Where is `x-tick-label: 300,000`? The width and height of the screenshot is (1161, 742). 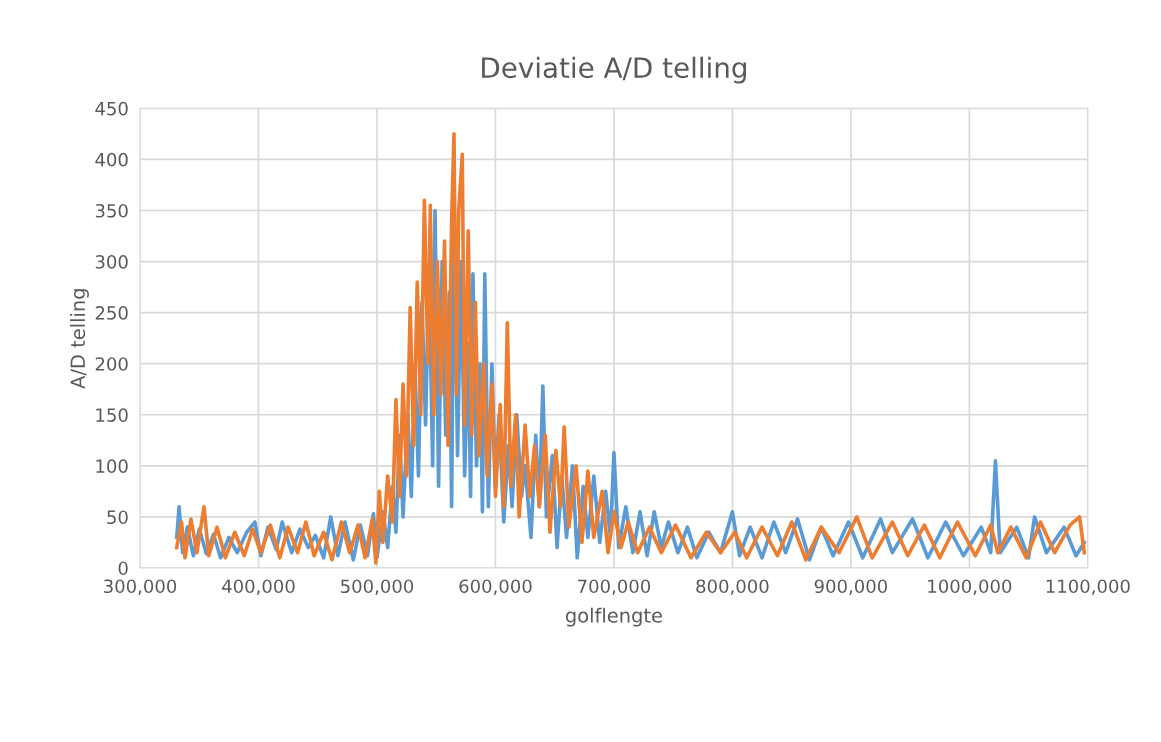 x-tick-label: 300,000 is located at coordinates (140, 587).